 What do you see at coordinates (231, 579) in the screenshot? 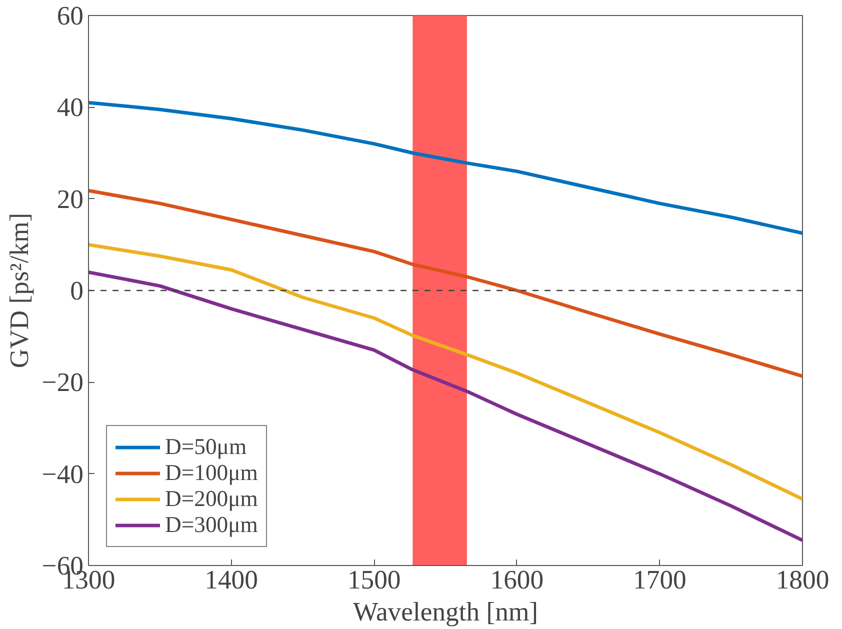
I see `x-tick-label: 1400` at bounding box center [231, 579].